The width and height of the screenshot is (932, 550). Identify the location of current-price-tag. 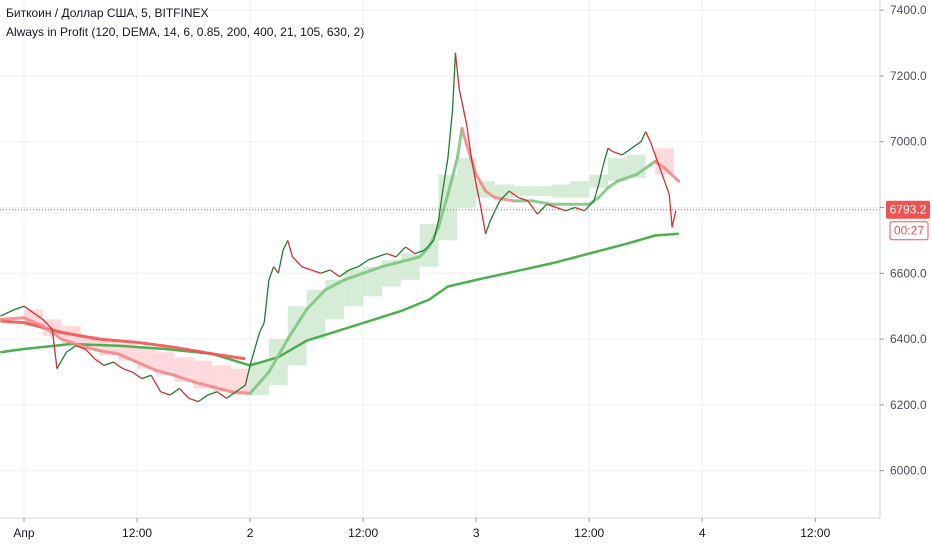
(908, 209).